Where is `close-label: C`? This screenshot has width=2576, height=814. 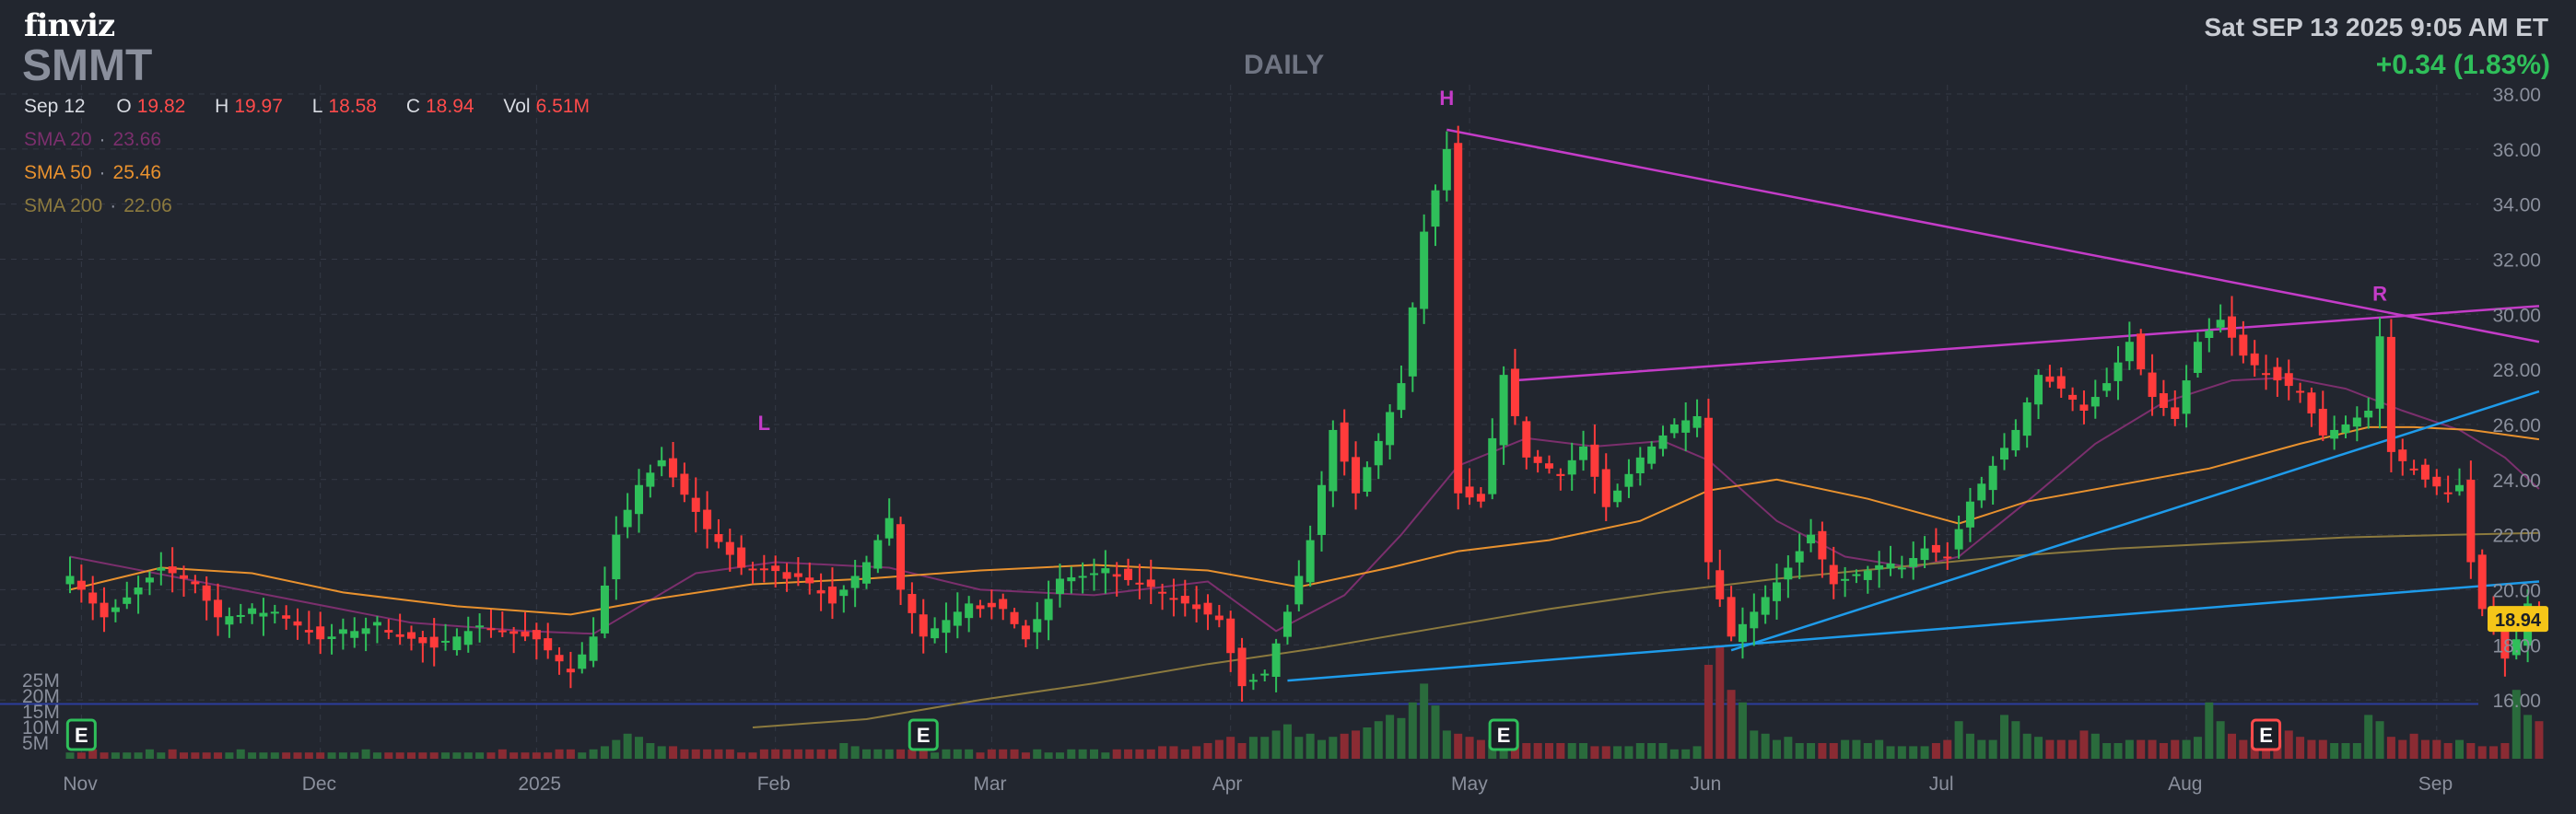 close-label: C is located at coordinates (412, 106).